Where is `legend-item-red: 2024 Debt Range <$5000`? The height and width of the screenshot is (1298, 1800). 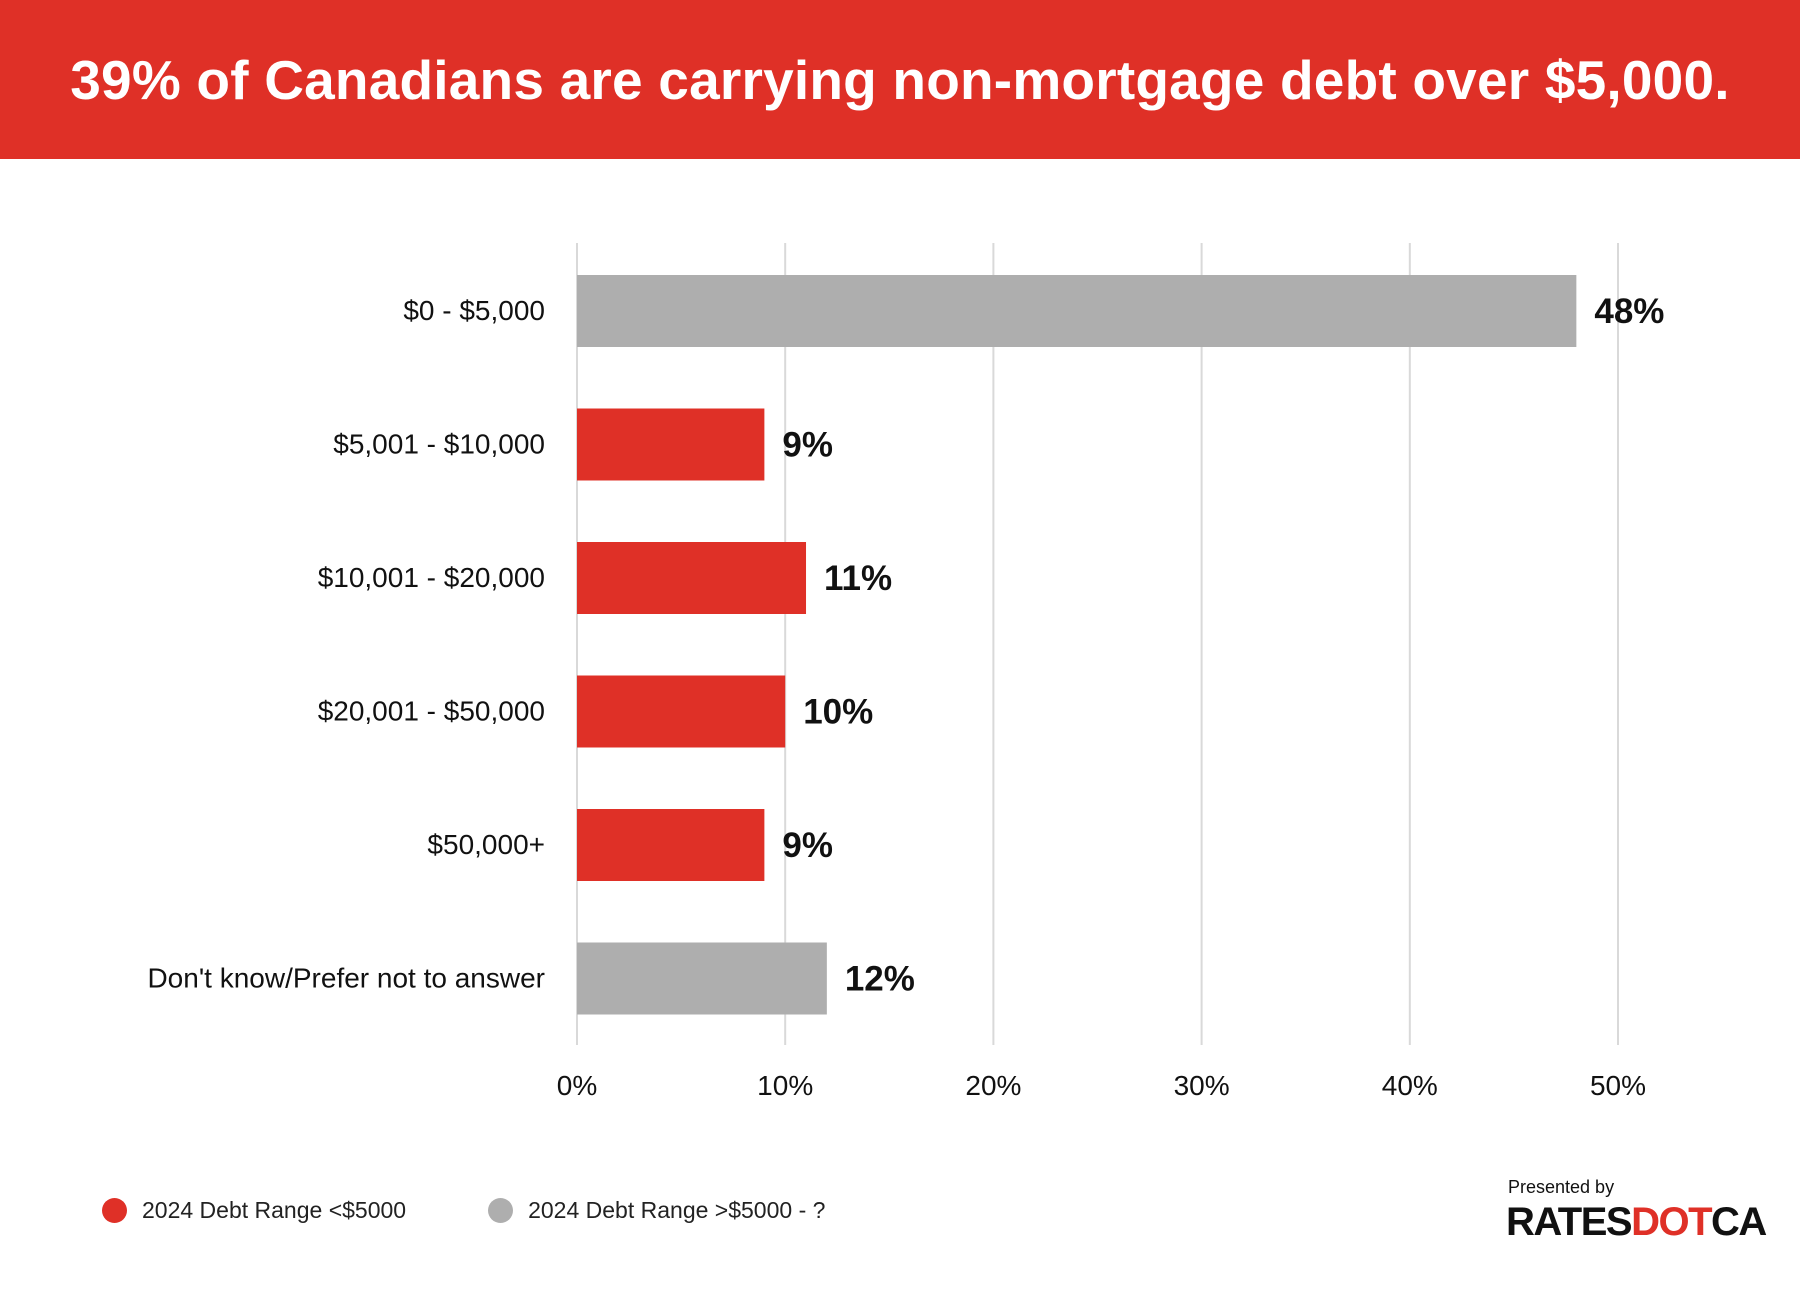
legend-item-red: 2024 Debt Range <$5000 is located at coordinates (254, 1210).